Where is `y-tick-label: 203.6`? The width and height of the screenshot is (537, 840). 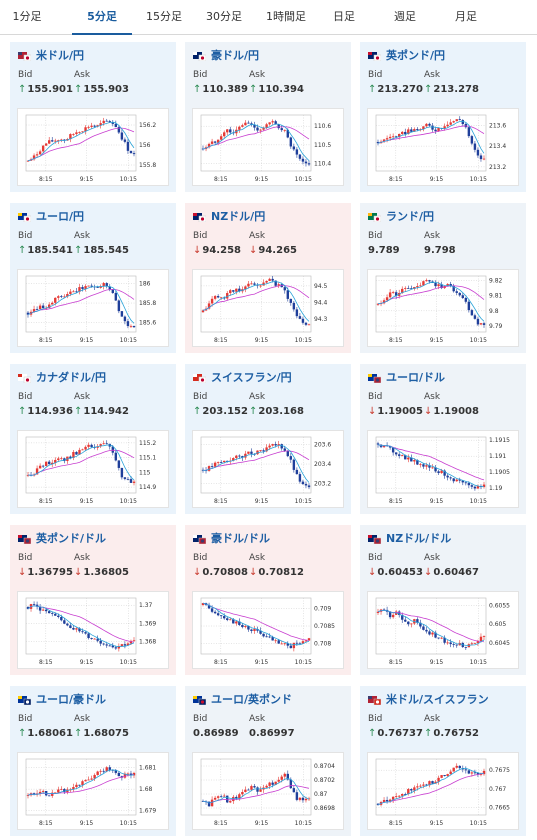
y-tick-label: 203.6 is located at coordinates (322, 445).